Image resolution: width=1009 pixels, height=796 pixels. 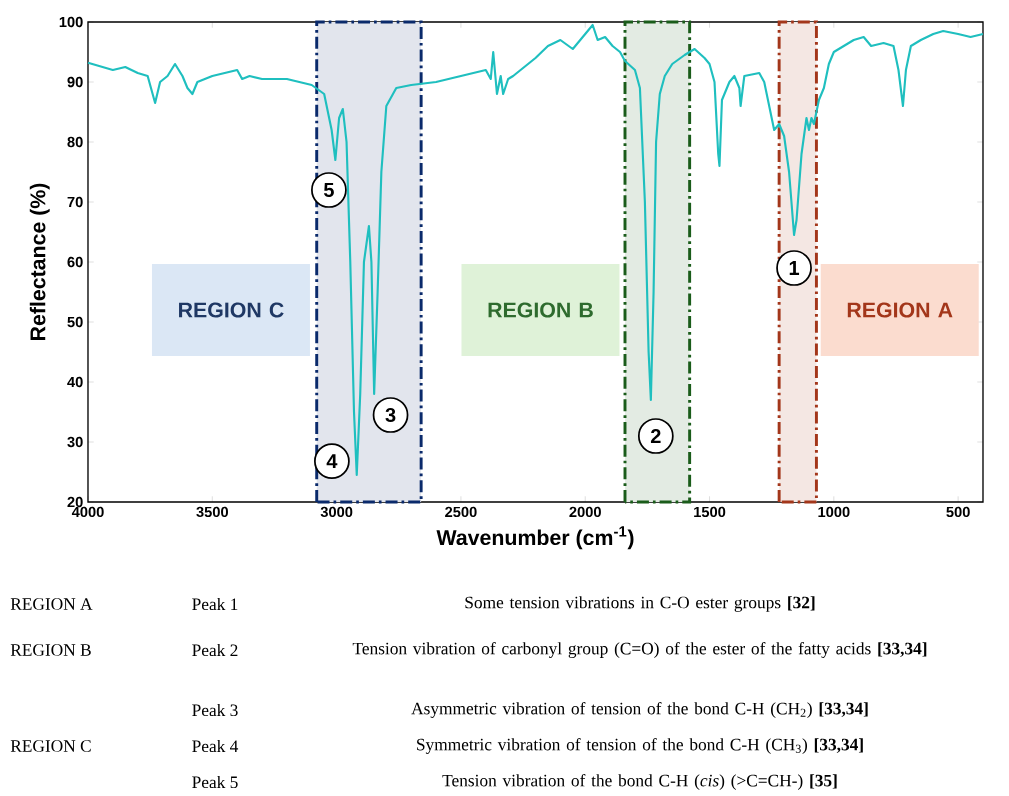 What do you see at coordinates (75, 442) in the screenshot?
I see `y-tick-label: 30` at bounding box center [75, 442].